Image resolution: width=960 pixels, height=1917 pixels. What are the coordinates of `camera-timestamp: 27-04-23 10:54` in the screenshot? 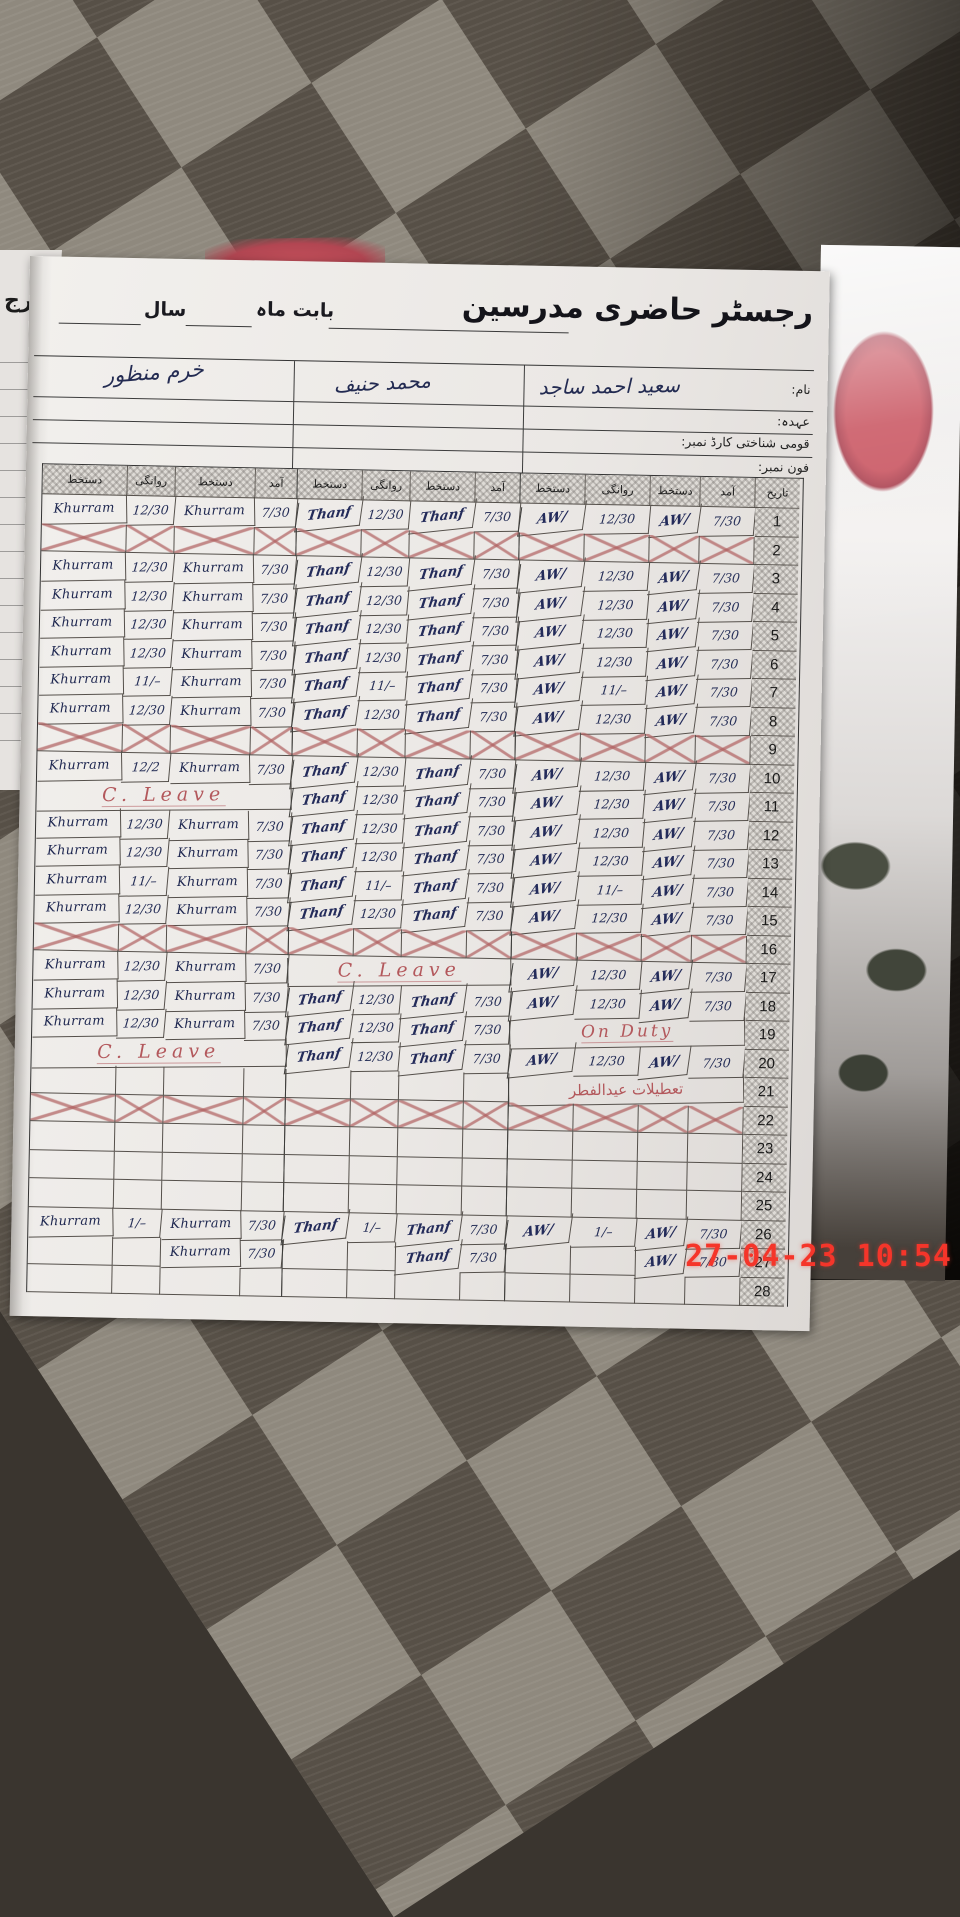 It's located at (818, 1256).